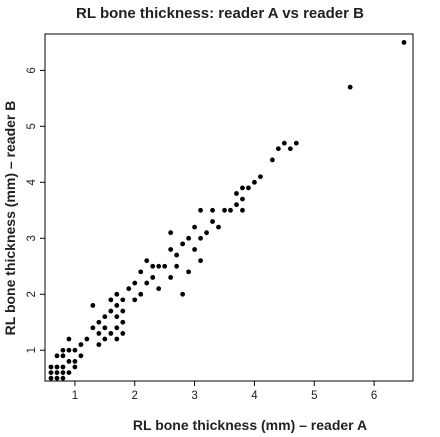 The image size is (440, 437). What do you see at coordinates (250, 425) in the screenshot?
I see `x-axis-label: RL bone thickness (mm) – reader A` at bounding box center [250, 425].